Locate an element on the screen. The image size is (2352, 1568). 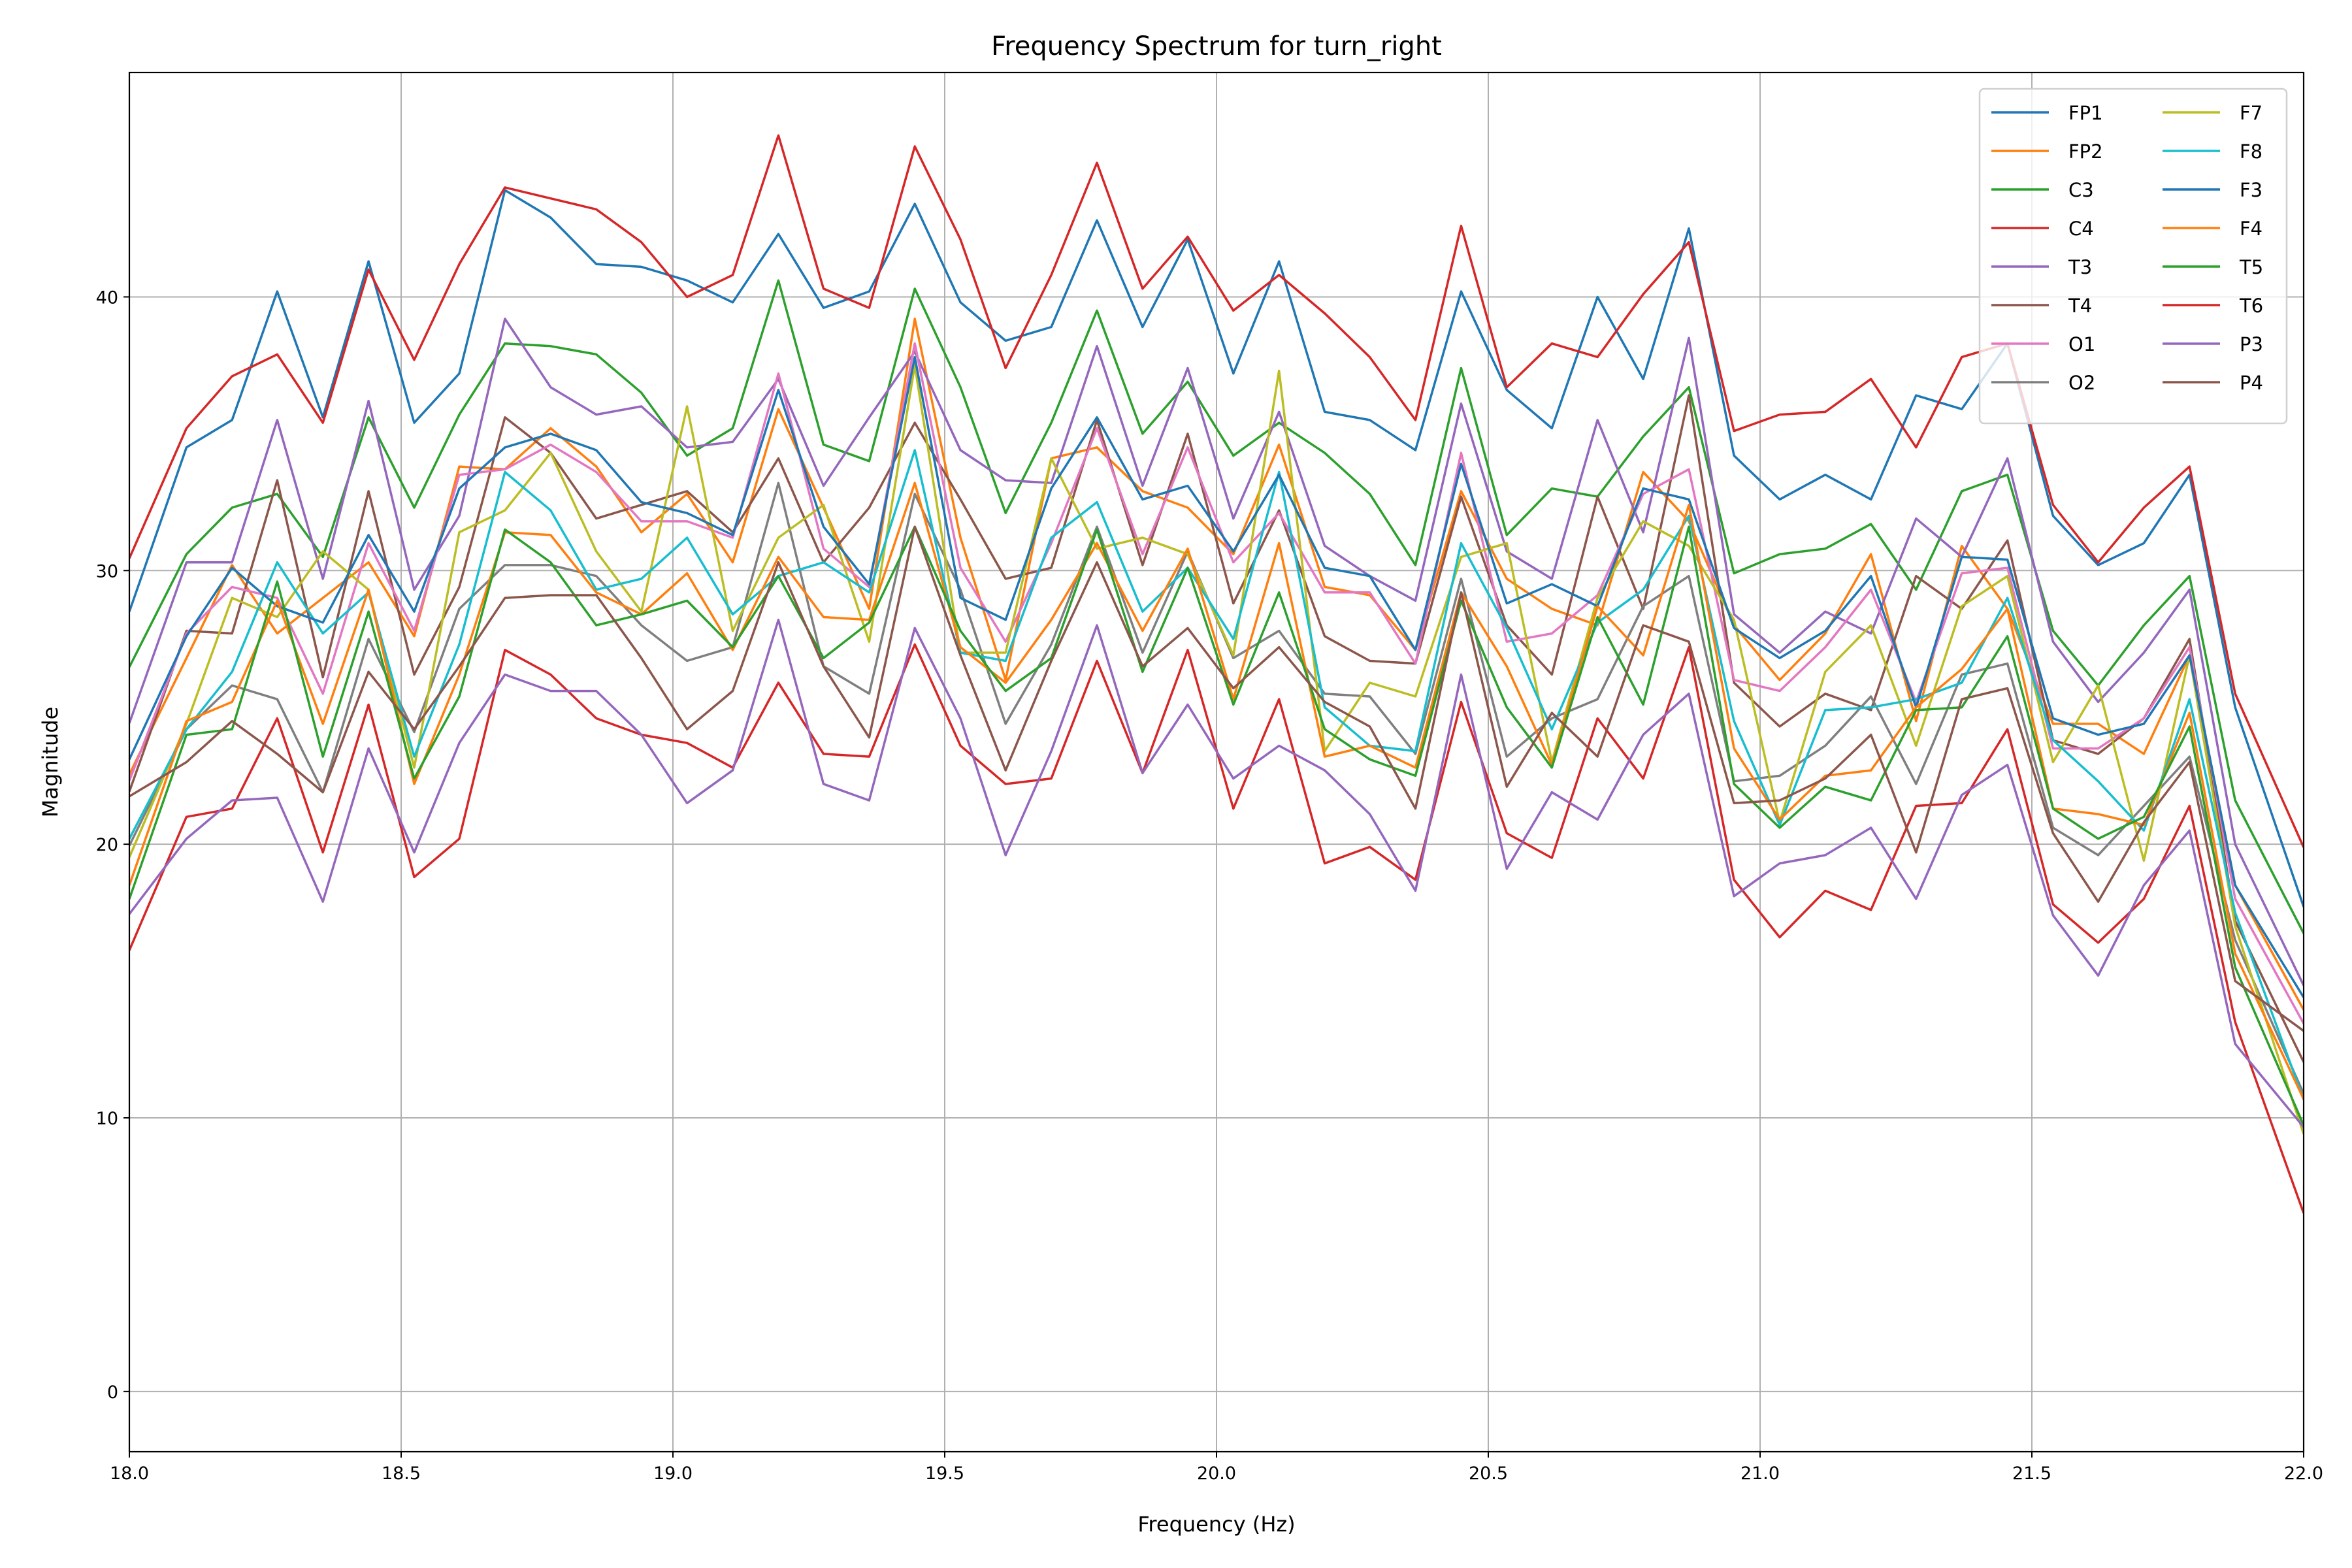
legend-label: F4 is located at coordinates (2251, 229).